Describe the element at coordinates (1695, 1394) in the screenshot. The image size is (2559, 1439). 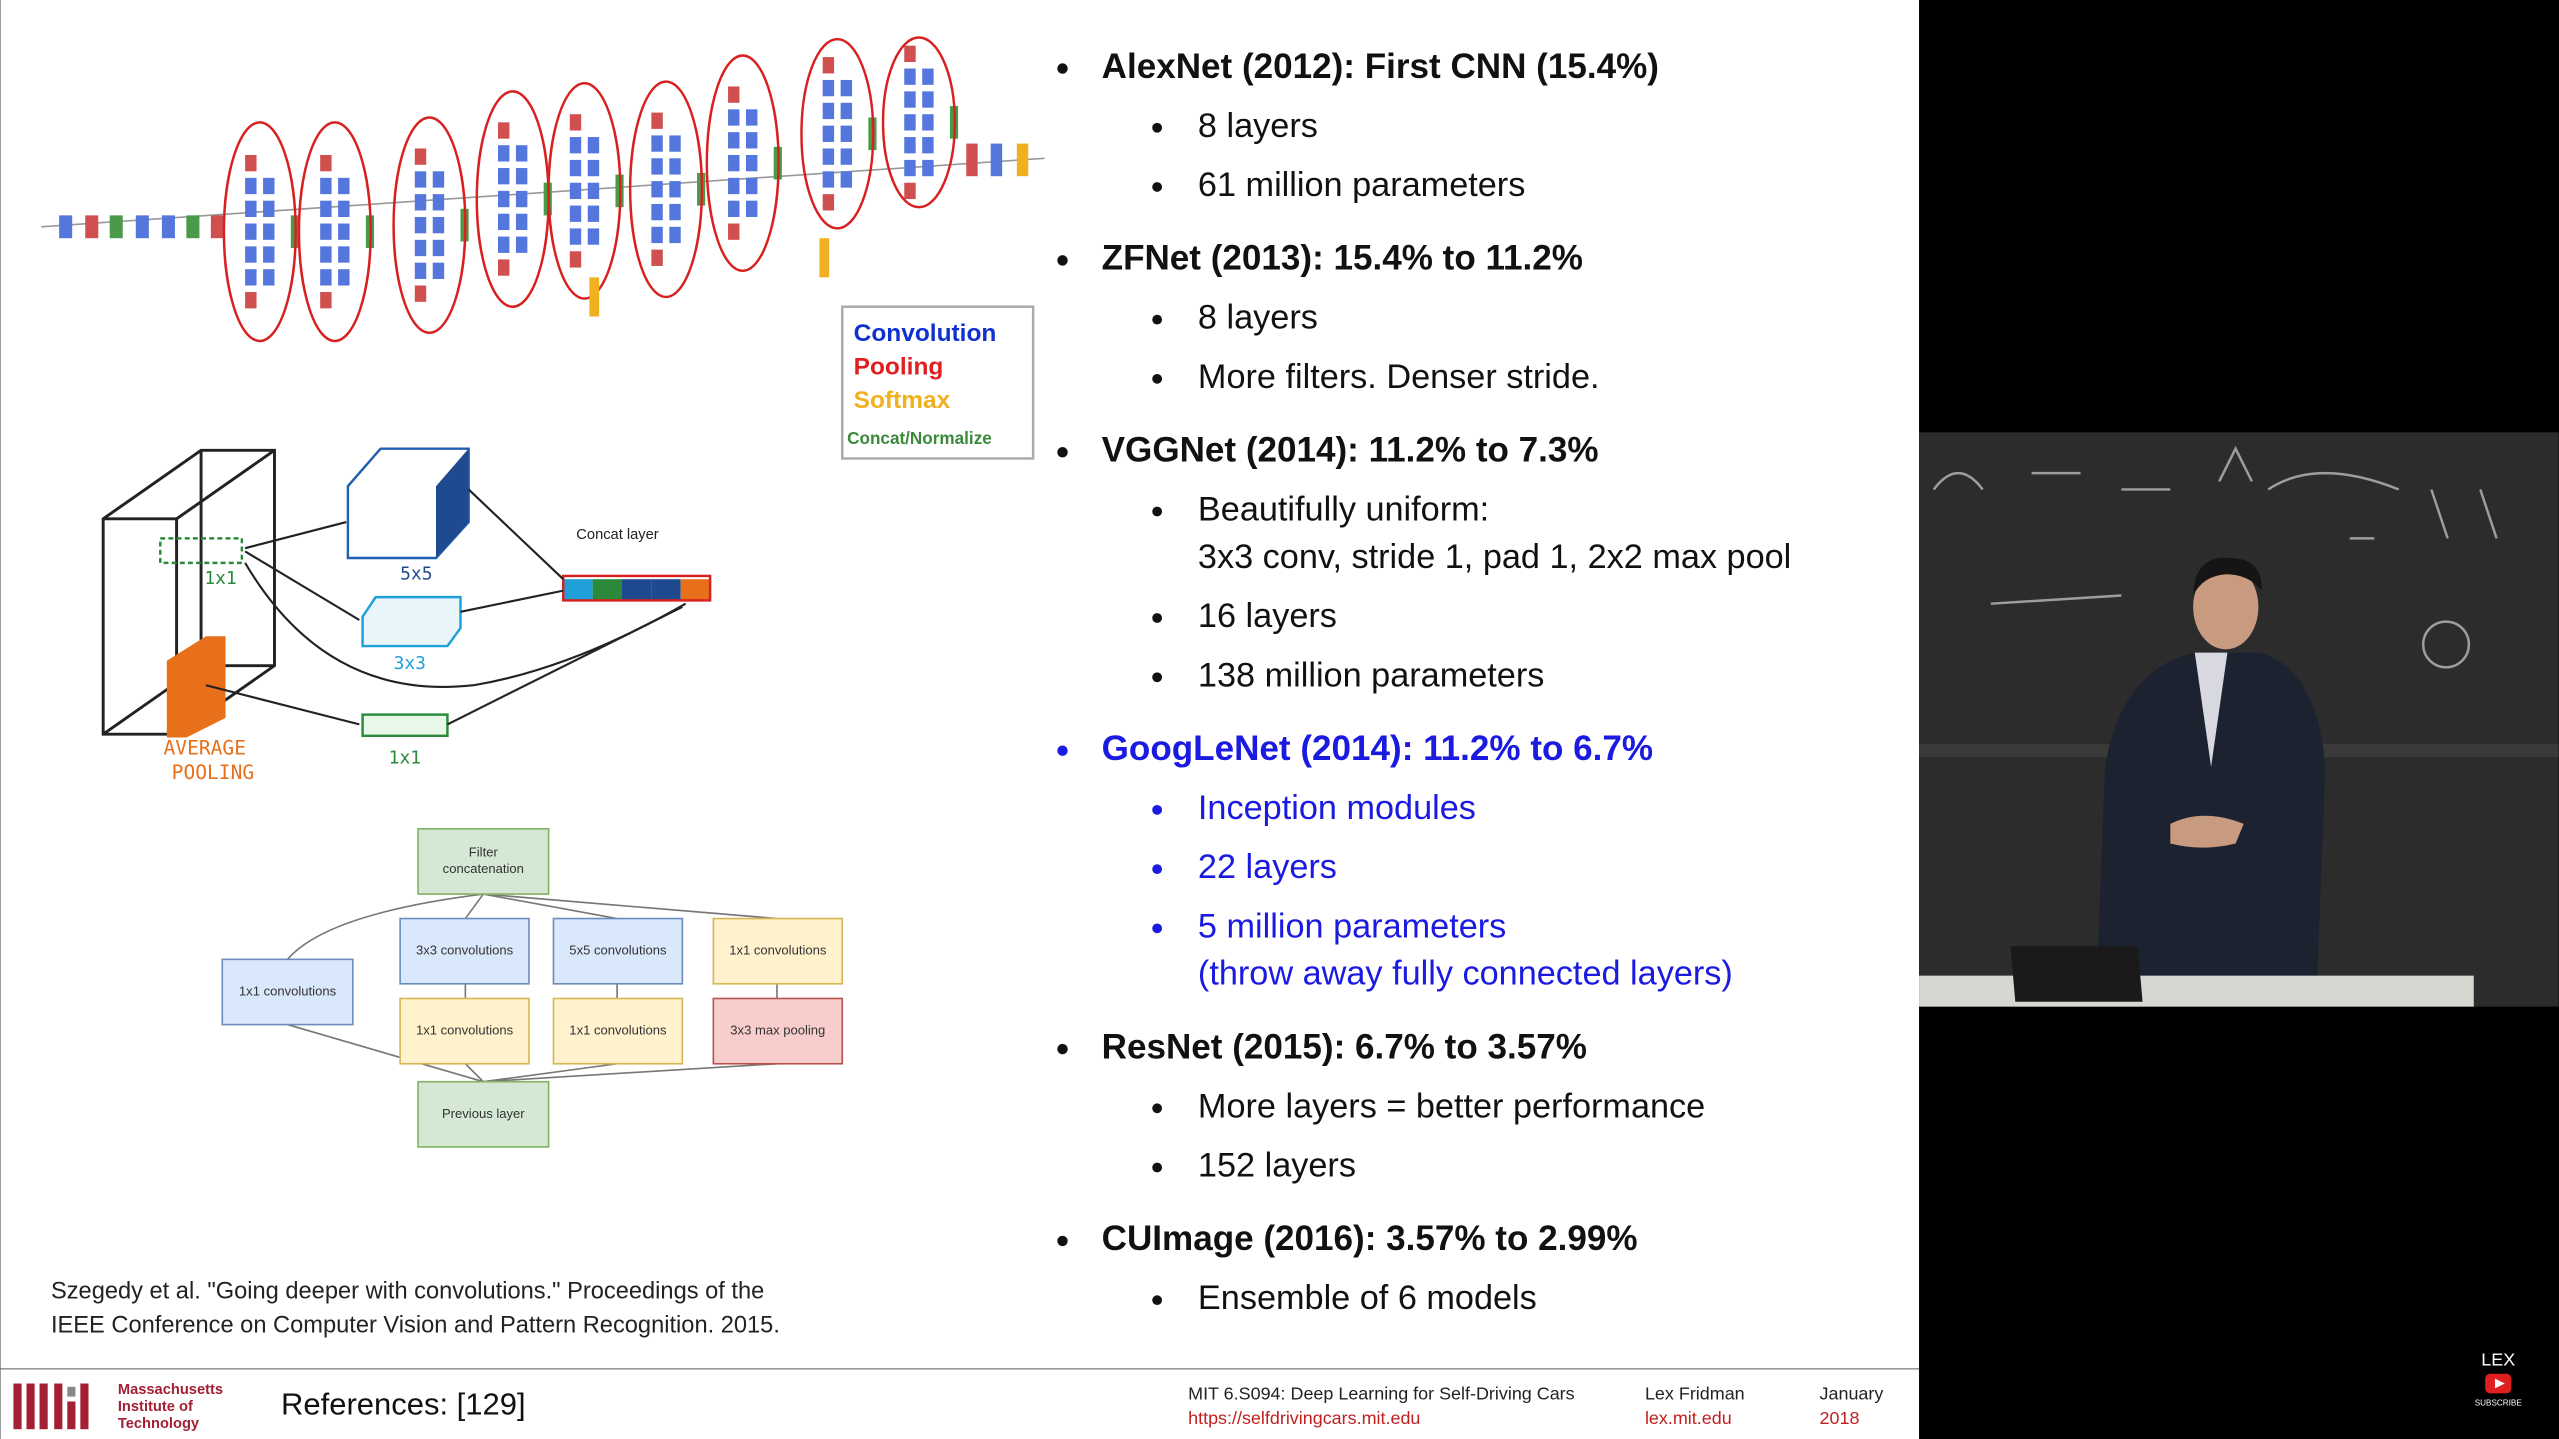
I see `author: Lex Fridman` at that location.